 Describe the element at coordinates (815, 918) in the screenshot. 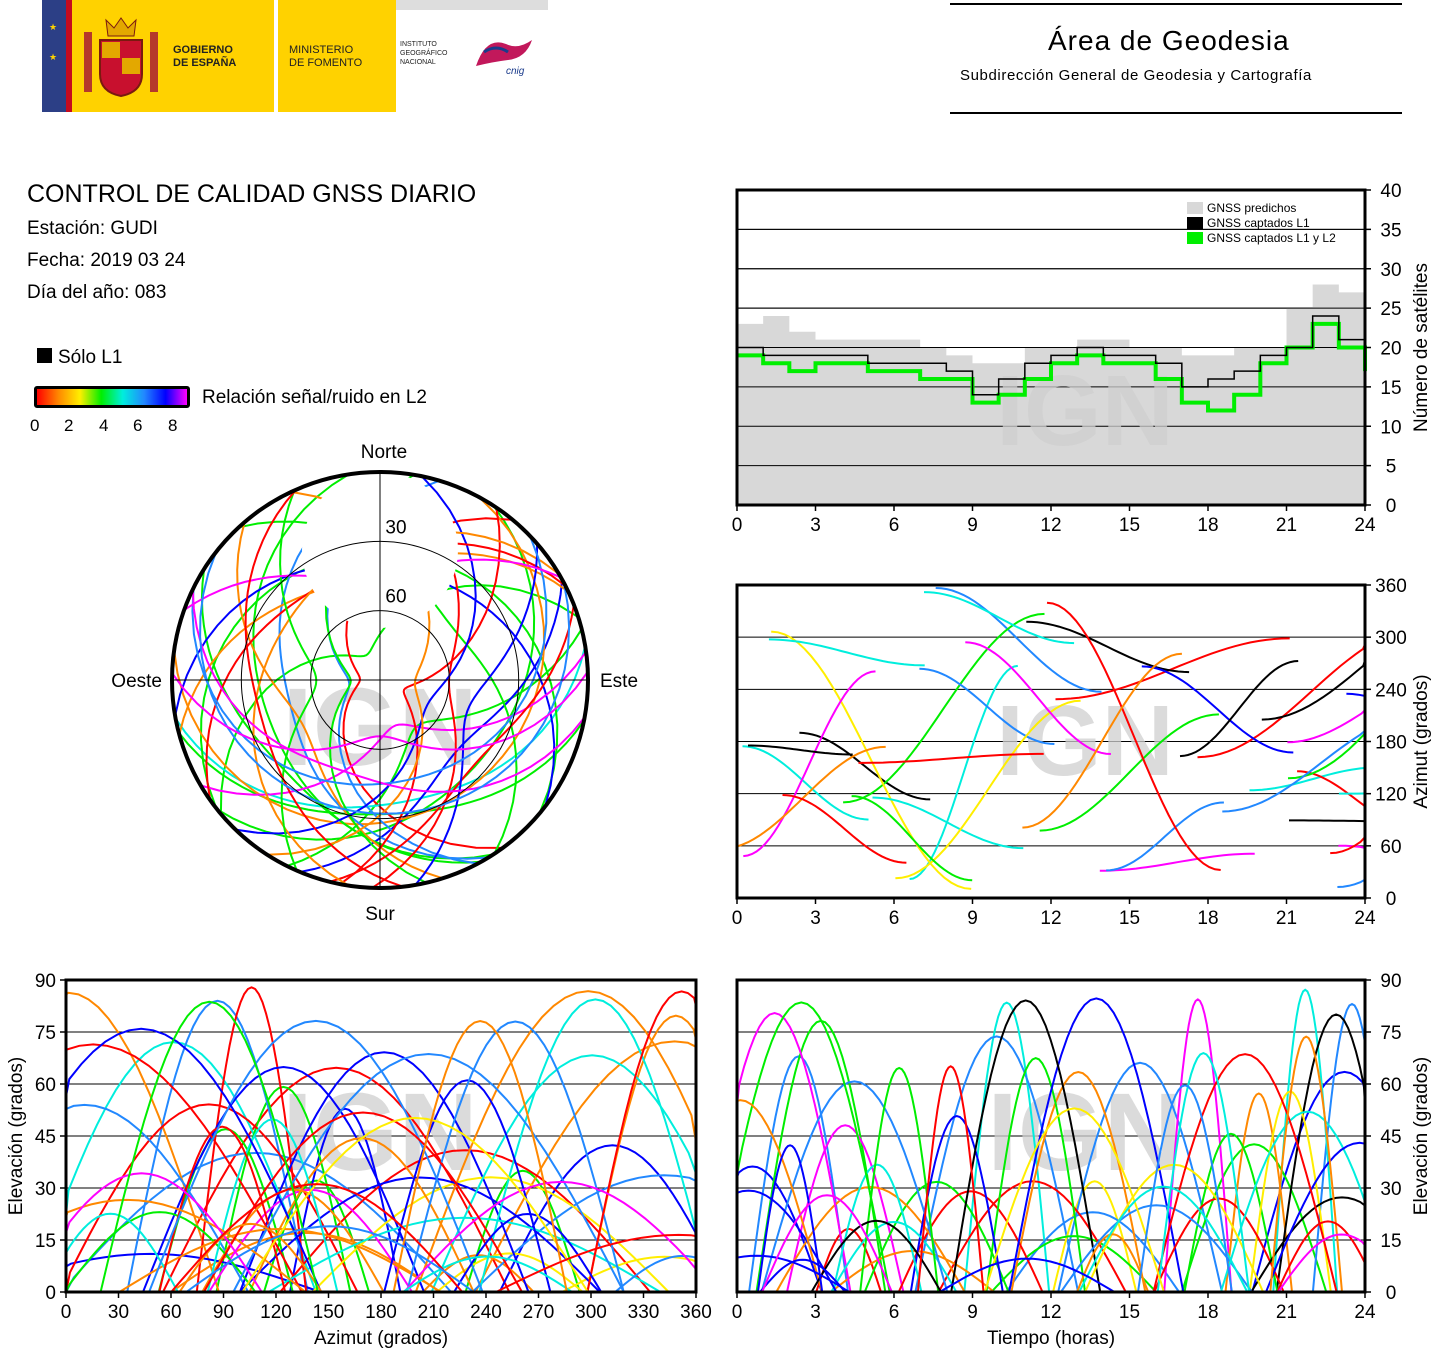

I see `x-tick-label: 3` at that location.